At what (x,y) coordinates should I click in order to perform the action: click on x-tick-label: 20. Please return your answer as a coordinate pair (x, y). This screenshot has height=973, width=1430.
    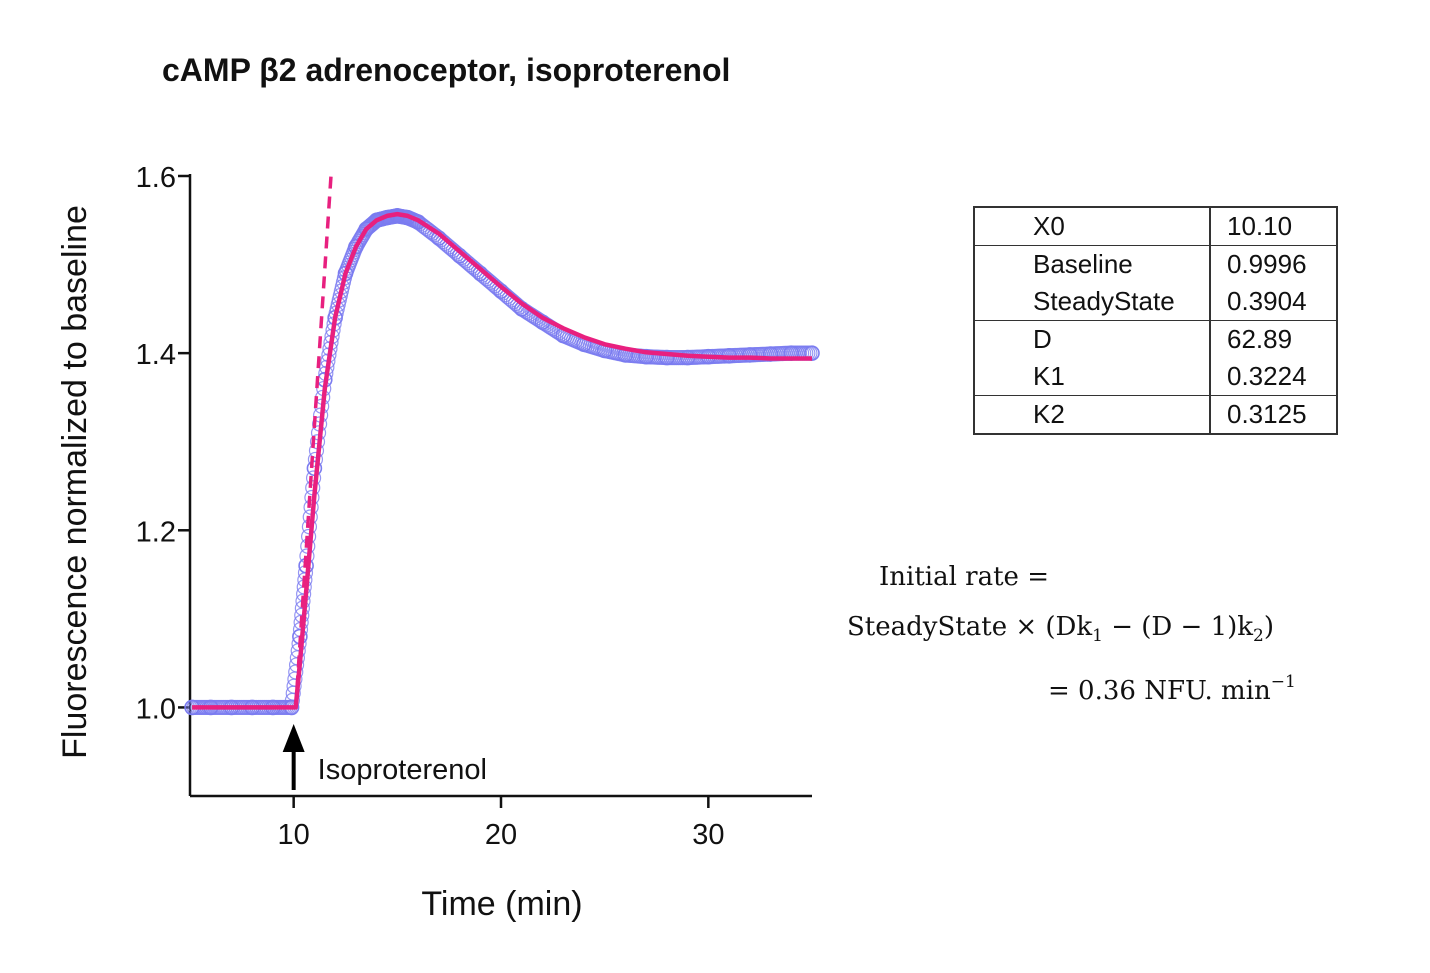
    Looking at the image, I should click on (501, 835).